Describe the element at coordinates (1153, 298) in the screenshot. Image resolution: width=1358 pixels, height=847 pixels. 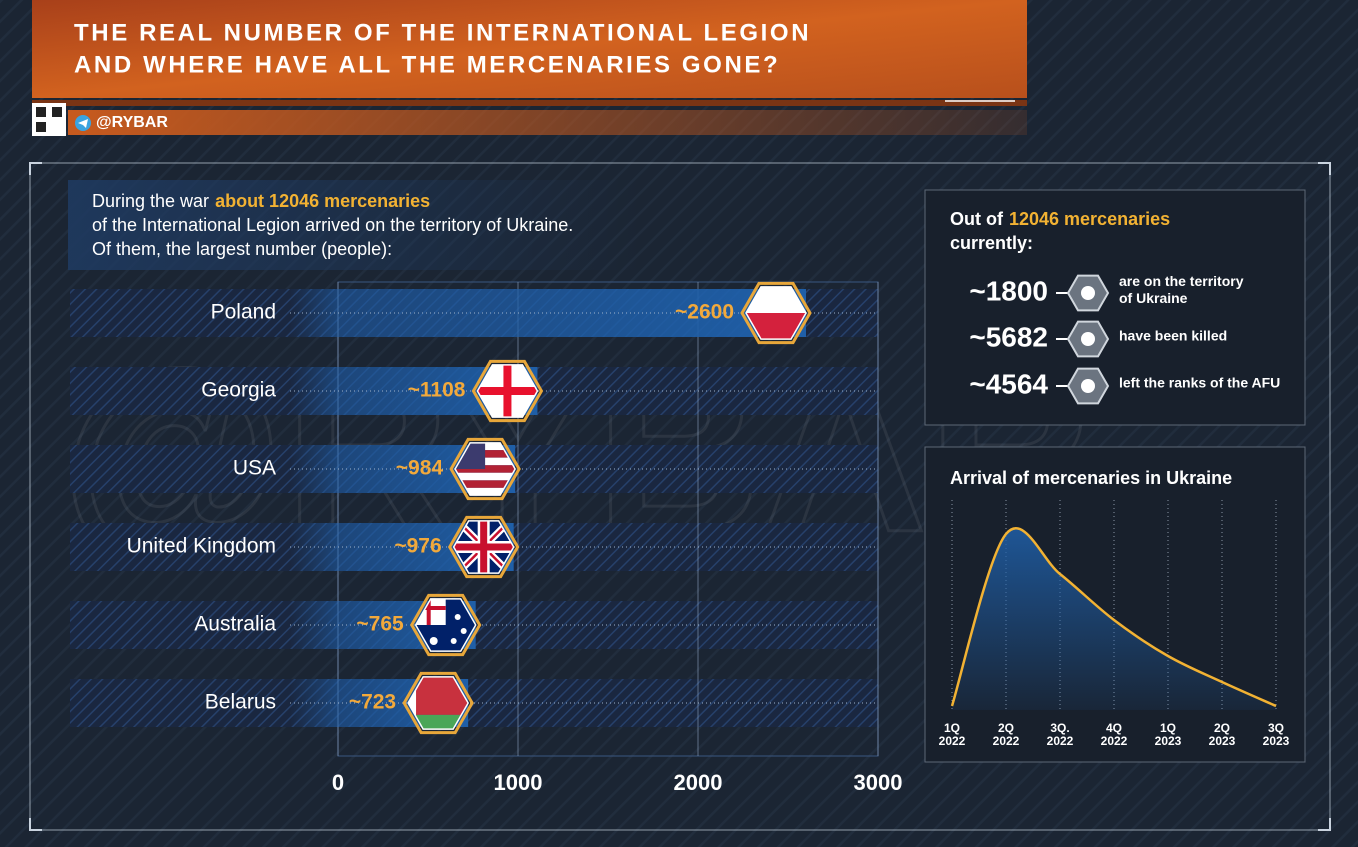
I see `summary-text: of Ukraine` at that location.